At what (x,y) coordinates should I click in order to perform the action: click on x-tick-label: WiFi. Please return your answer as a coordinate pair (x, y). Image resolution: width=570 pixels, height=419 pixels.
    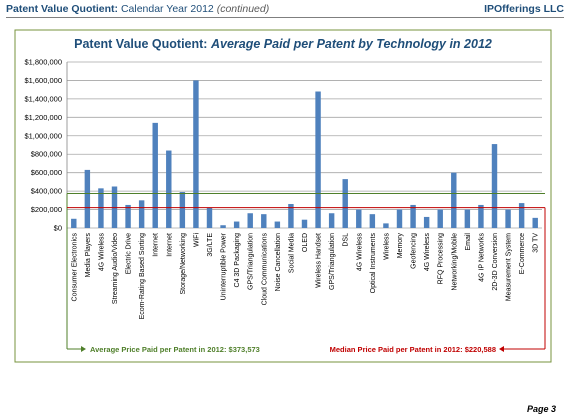
    Looking at the image, I should click on (196, 240).